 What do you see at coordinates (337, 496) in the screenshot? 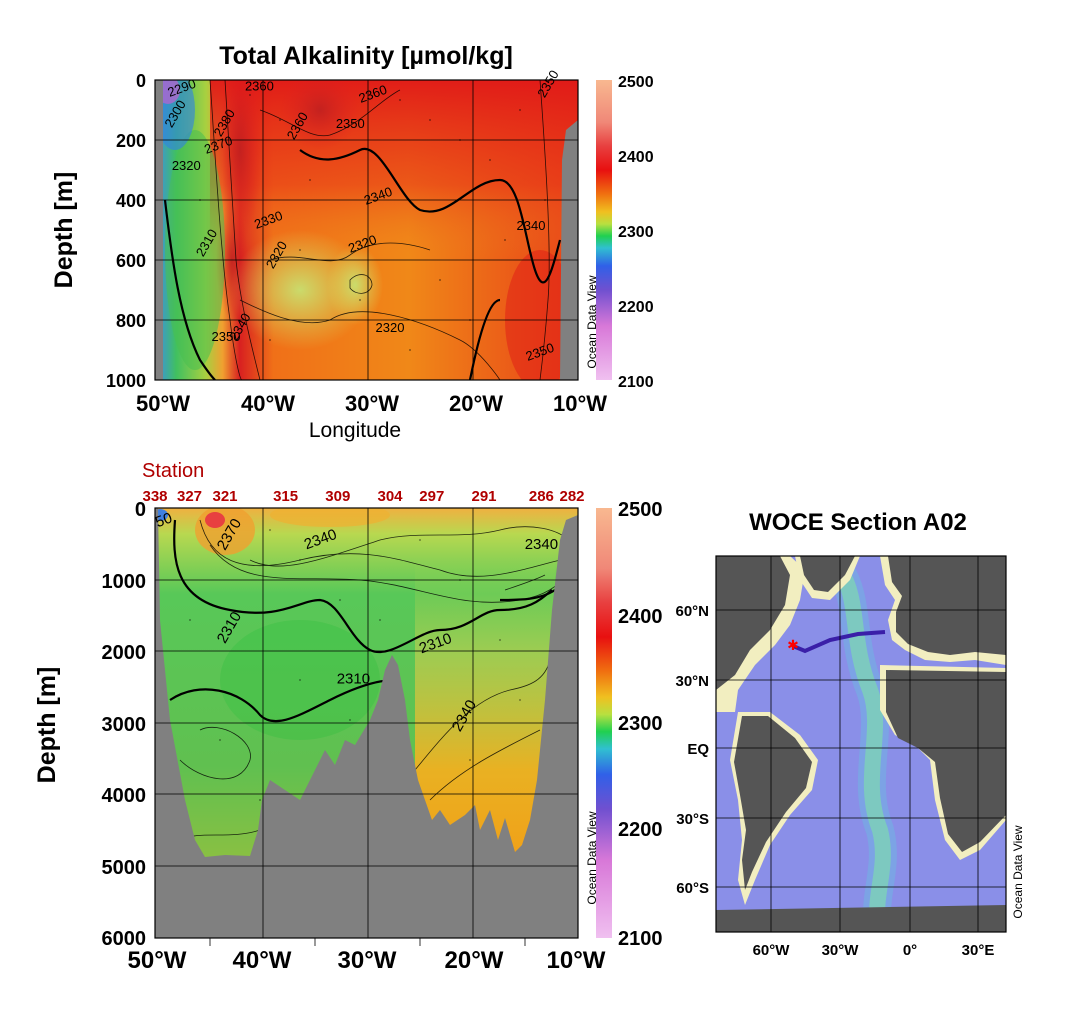
I see `station-label: 309` at bounding box center [337, 496].